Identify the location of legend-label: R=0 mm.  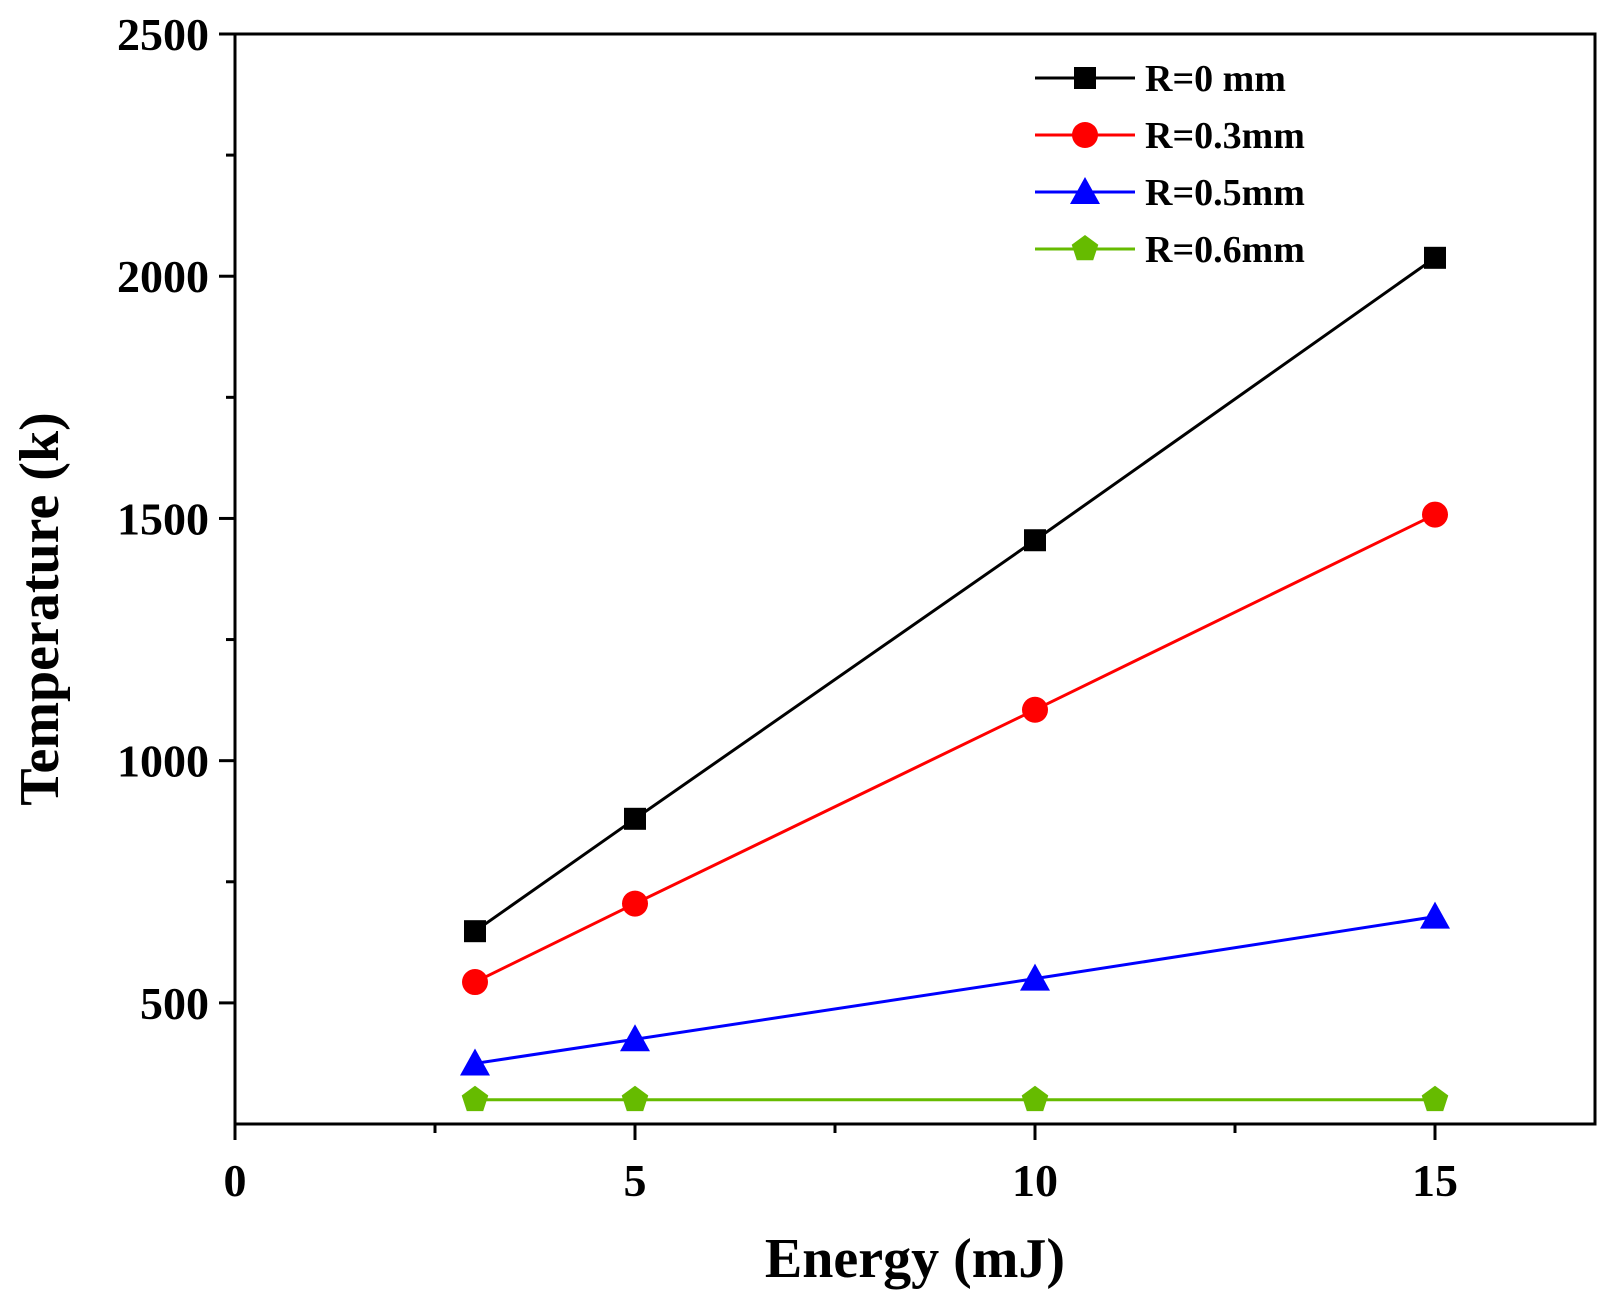
(1215, 79).